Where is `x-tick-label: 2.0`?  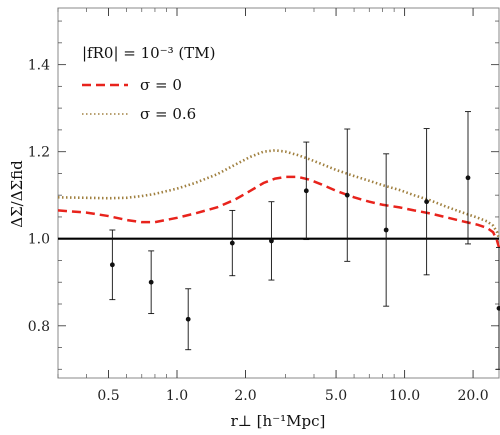
x-tick-label: 2.0 is located at coordinates (245, 396).